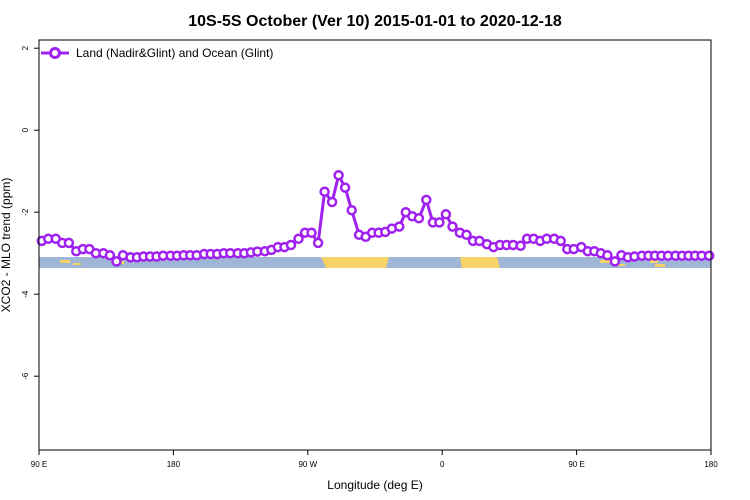 Image resolution: width=750 pixels, height=500 pixels. I want to click on y-axis: 2 0 -2 -4 -6, so click(30, 212).